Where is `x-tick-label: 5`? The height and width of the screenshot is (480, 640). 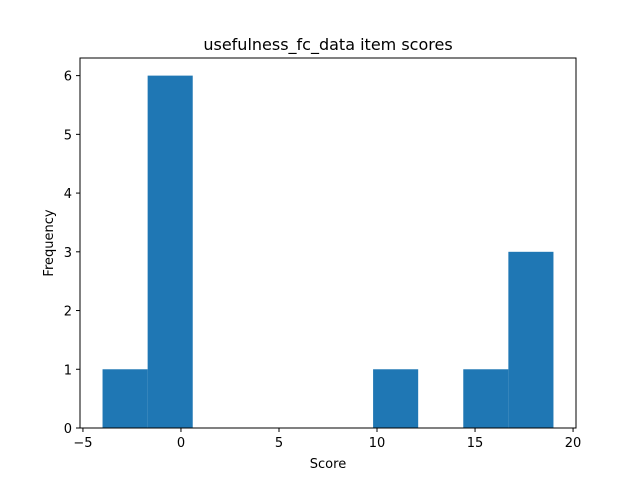
x-tick-label: 5 is located at coordinates (279, 443).